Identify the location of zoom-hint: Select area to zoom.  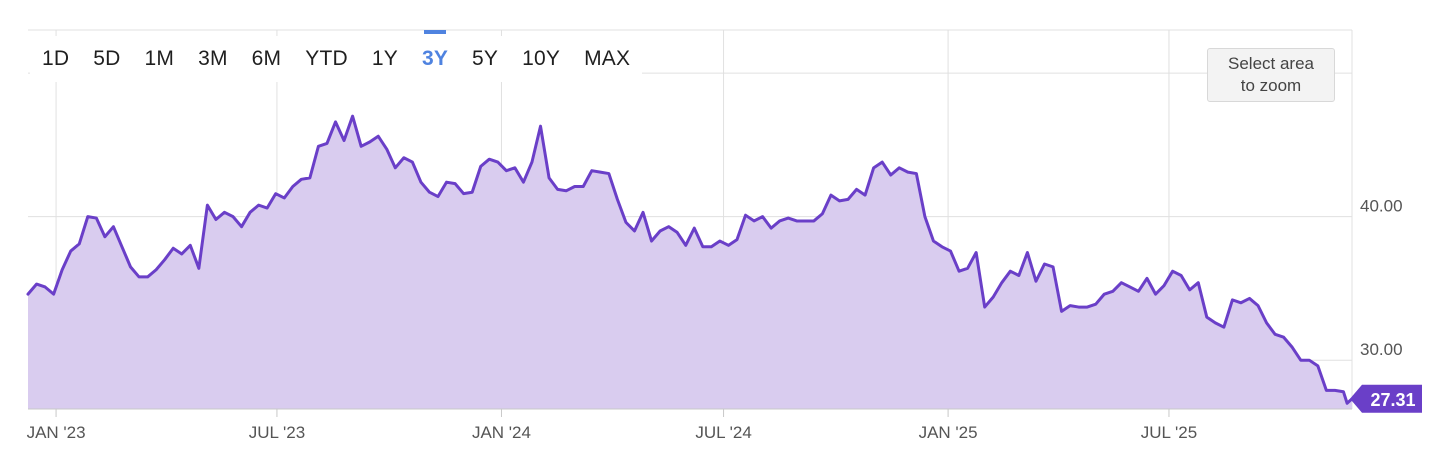
(1271, 75).